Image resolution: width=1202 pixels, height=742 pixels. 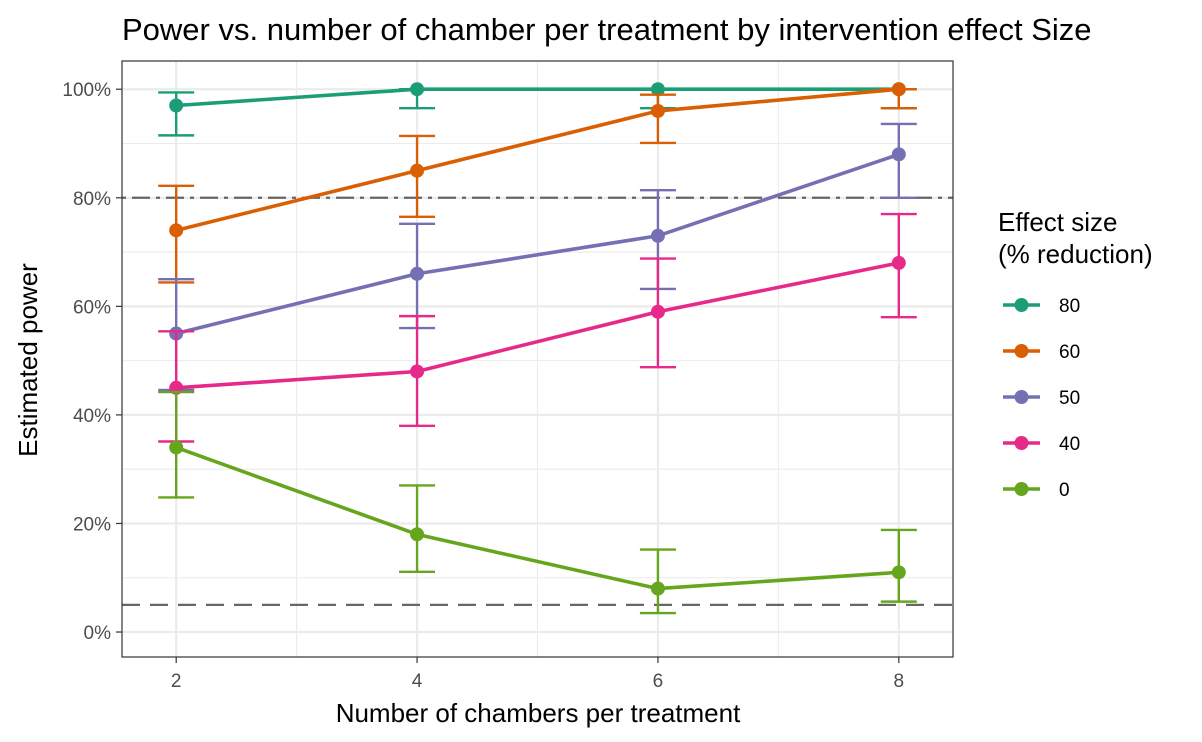 I want to click on x-axis-title: Number of chambers per treatment, so click(x=538, y=713).